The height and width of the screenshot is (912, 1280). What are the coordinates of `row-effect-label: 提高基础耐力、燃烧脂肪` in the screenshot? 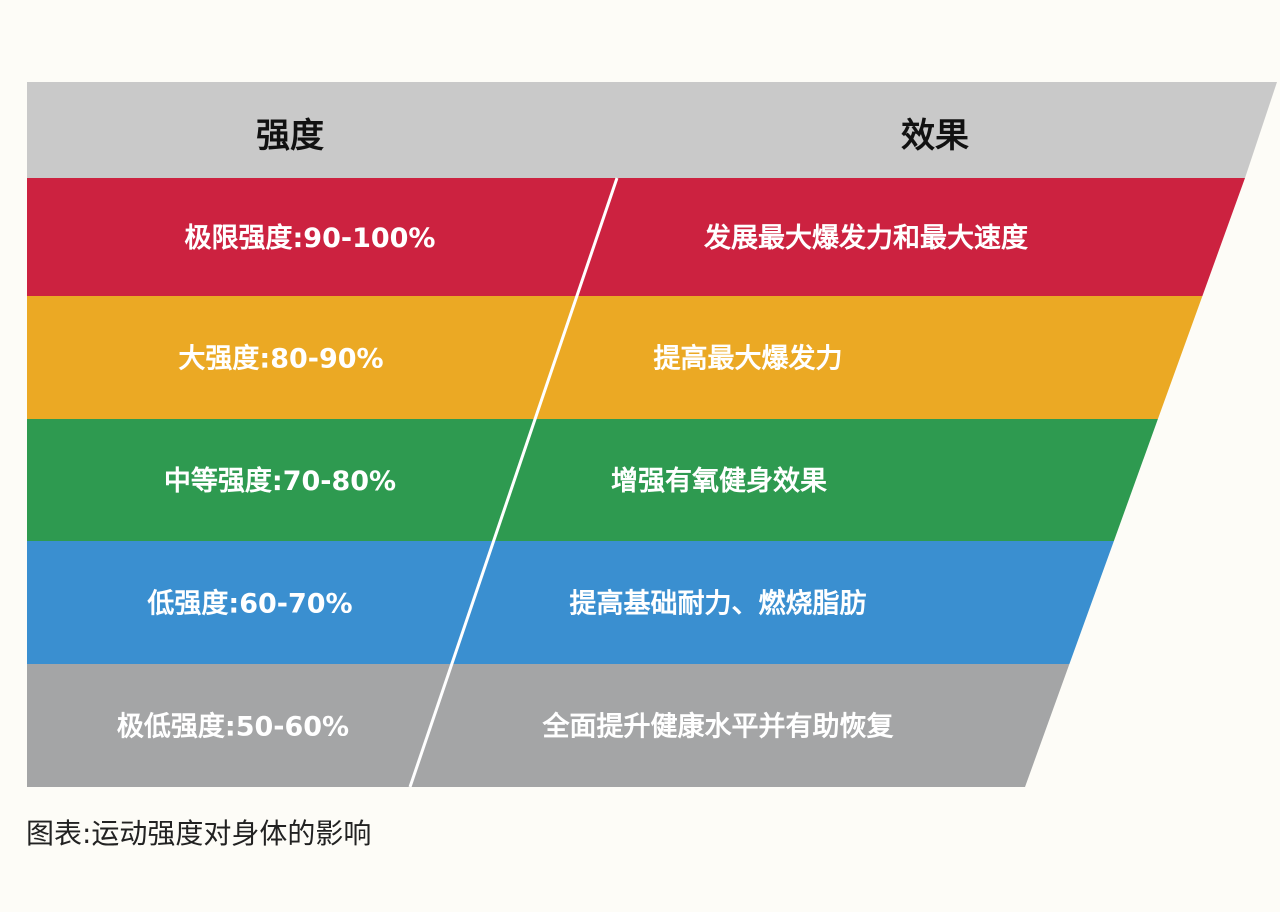 It's located at (718, 604).